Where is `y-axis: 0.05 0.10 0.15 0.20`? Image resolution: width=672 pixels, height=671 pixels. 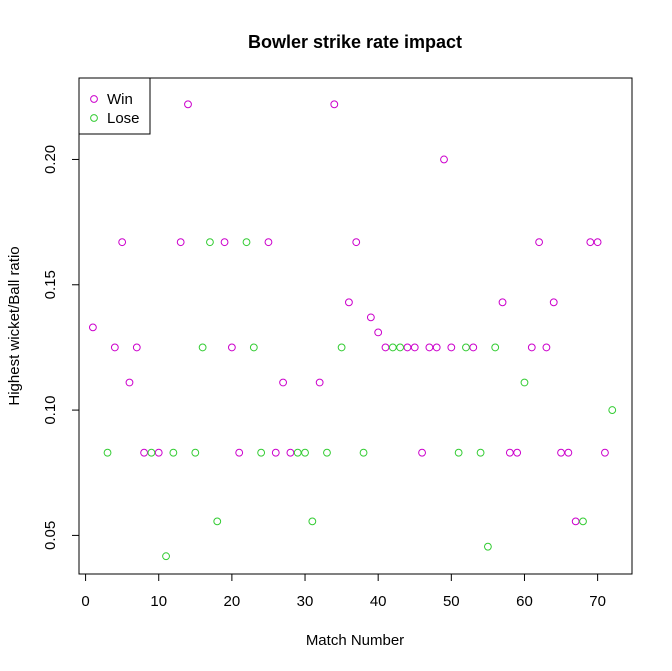
y-axis: 0.05 0.10 0.15 0.20 is located at coordinates (61, 347).